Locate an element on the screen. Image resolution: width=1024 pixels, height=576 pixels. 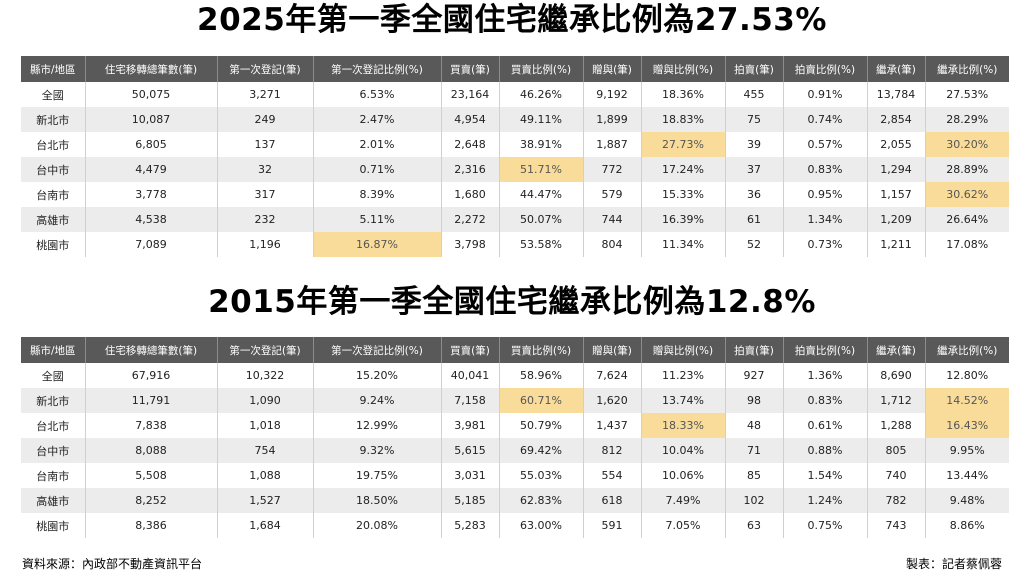
table-cell: 16.87% is located at coordinates (377, 244).